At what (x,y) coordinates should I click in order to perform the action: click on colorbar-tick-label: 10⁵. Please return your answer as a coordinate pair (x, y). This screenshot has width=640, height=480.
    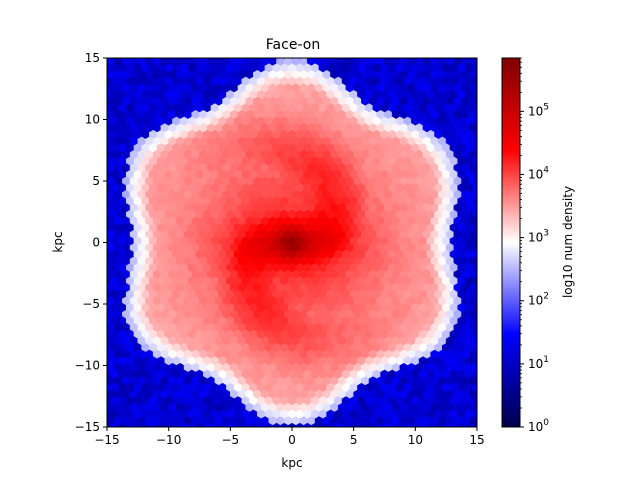
    Looking at the image, I should click on (538, 110).